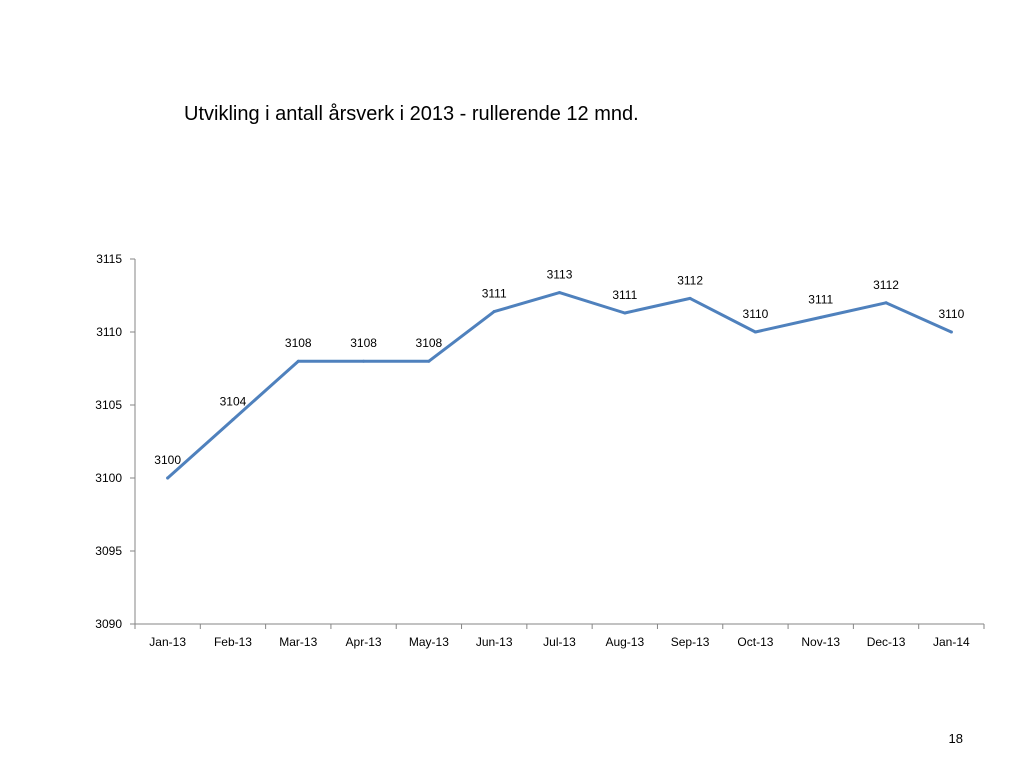 The image size is (1024, 768). What do you see at coordinates (494, 642) in the screenshot?
I see `x-tick-label: Jun-13` at bounding box center [494, 642].